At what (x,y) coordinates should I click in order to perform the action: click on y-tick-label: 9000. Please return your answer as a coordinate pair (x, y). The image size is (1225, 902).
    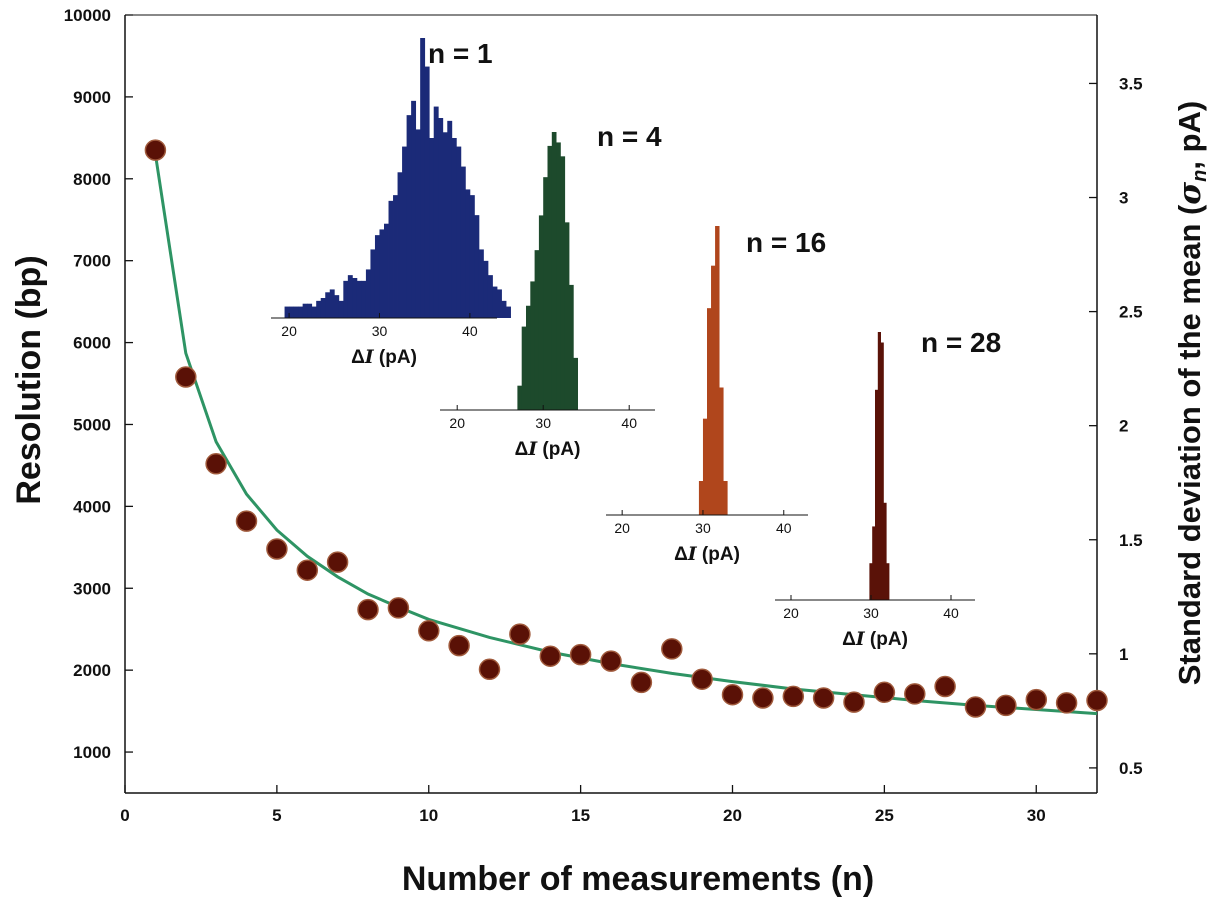
    Looking at the image, I should click on (92, 97).